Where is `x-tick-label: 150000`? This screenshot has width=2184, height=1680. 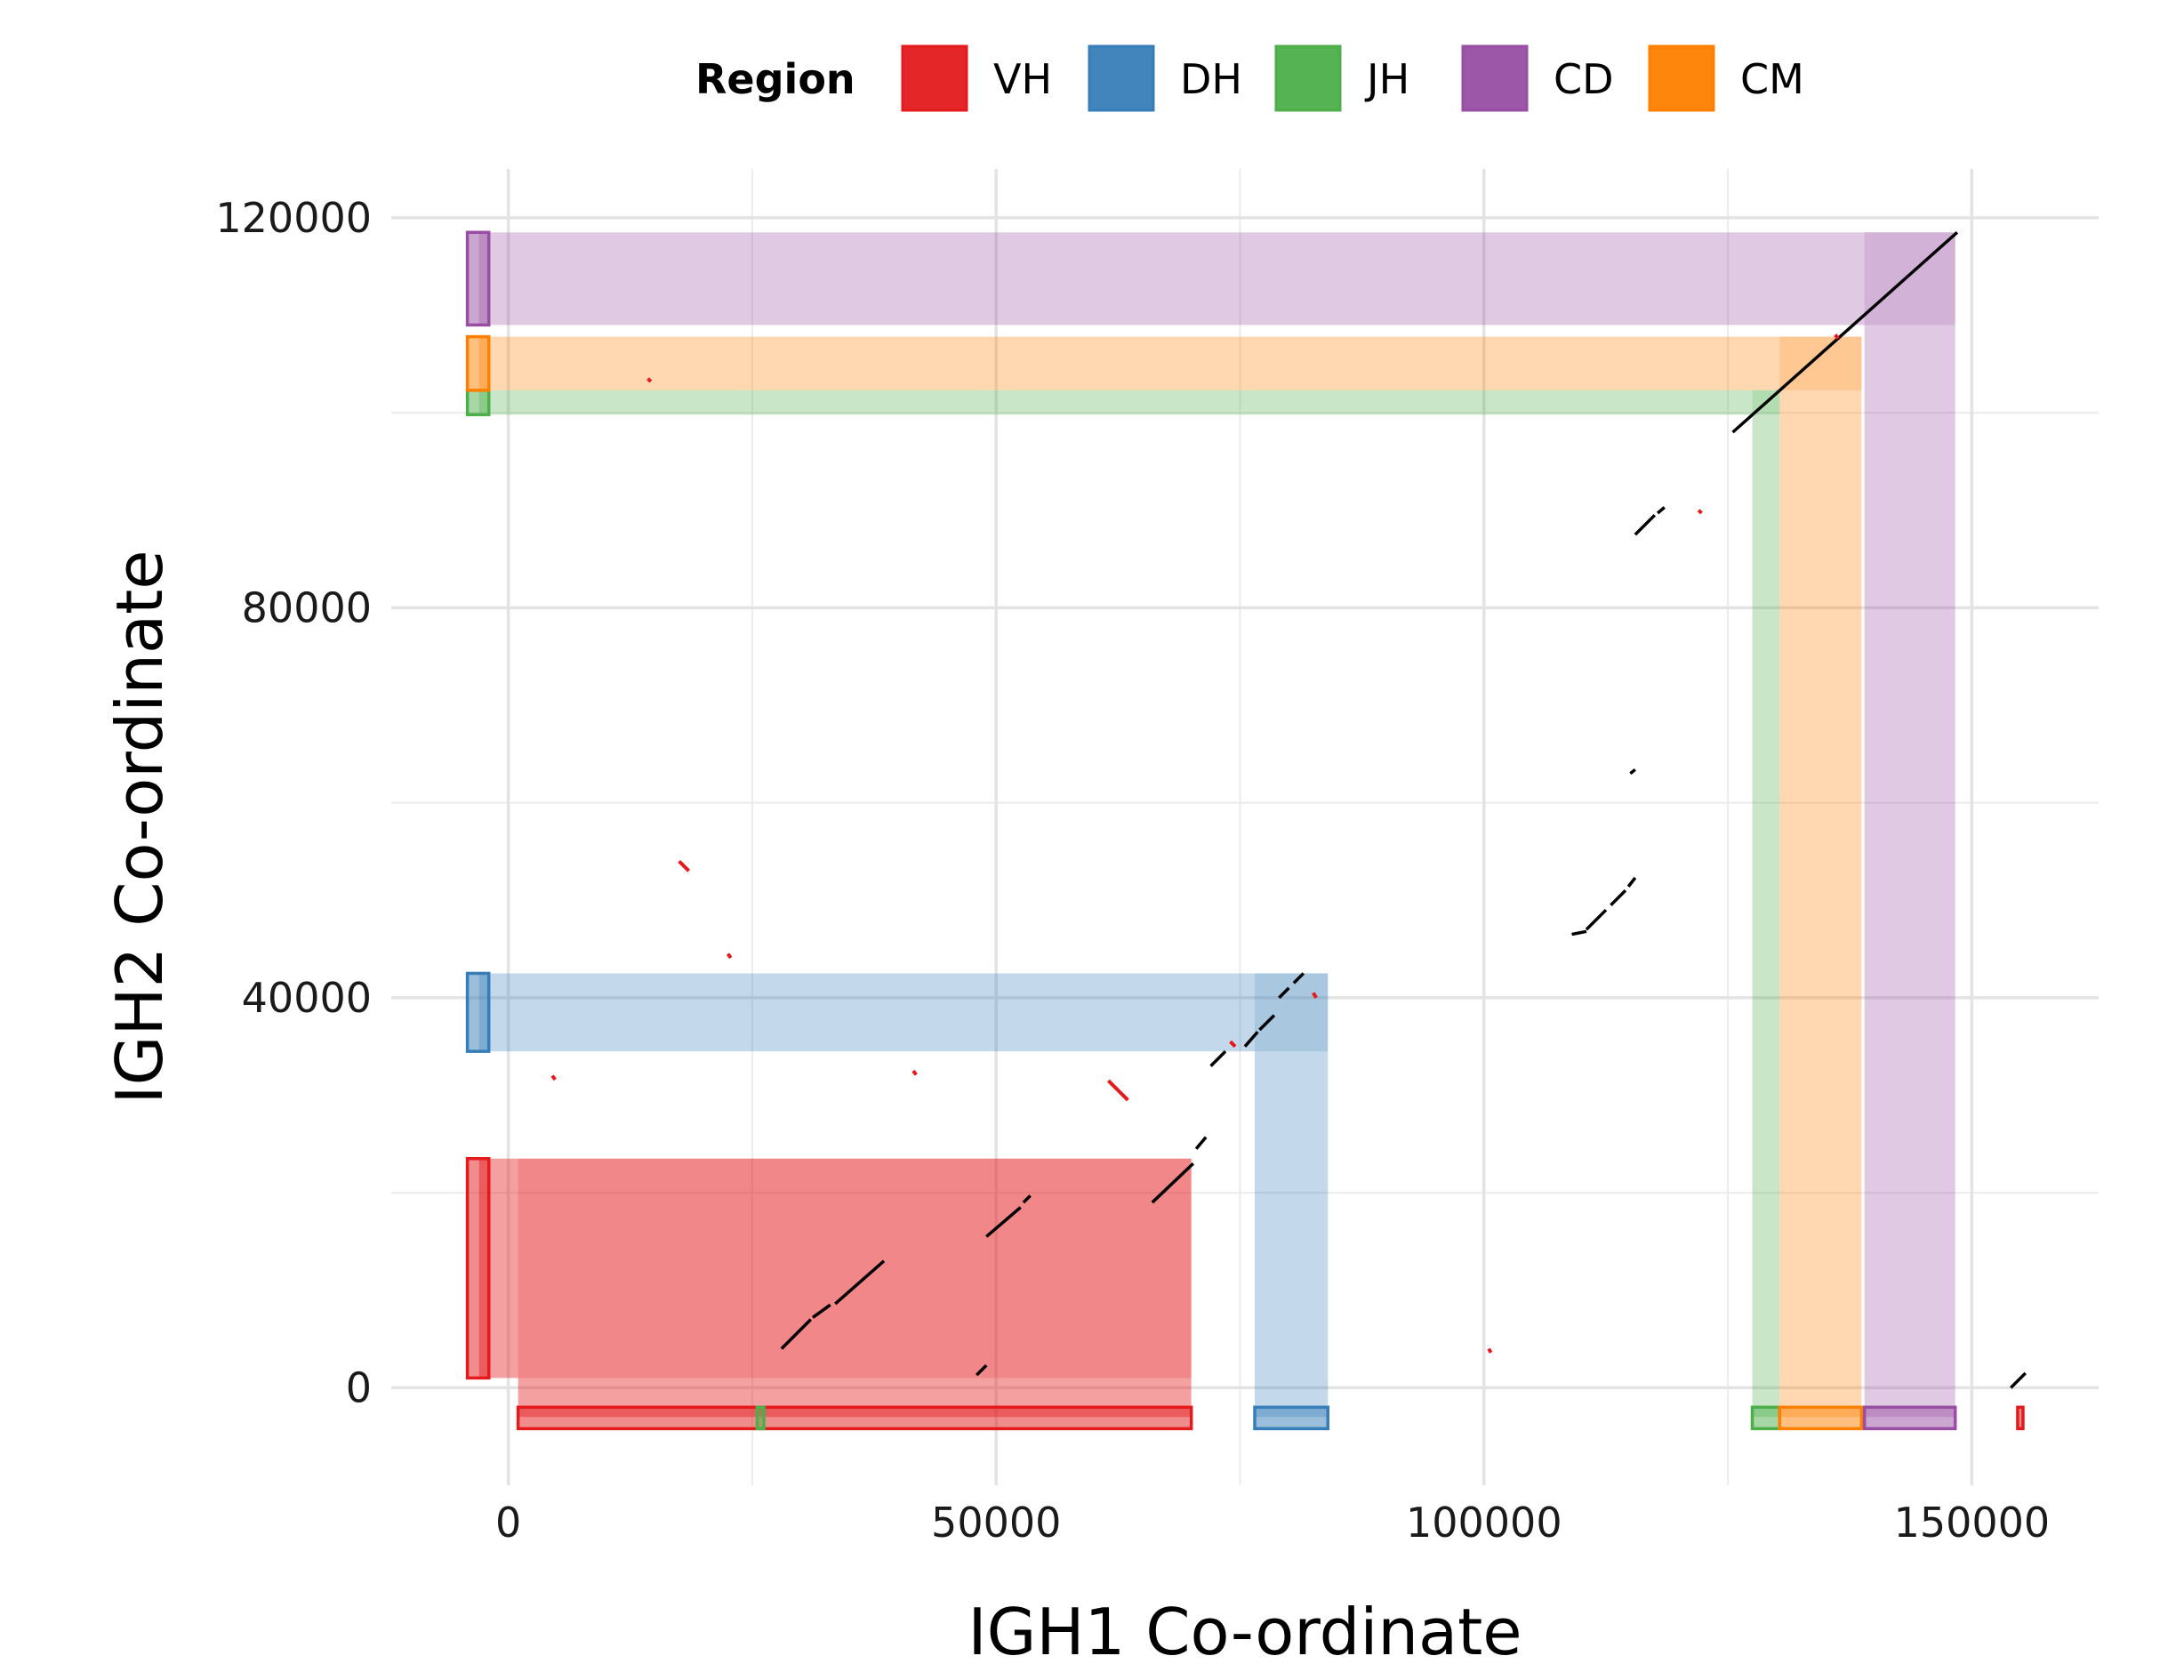
x-tick-label: 150000 is located at coordinates (1972, 1523).